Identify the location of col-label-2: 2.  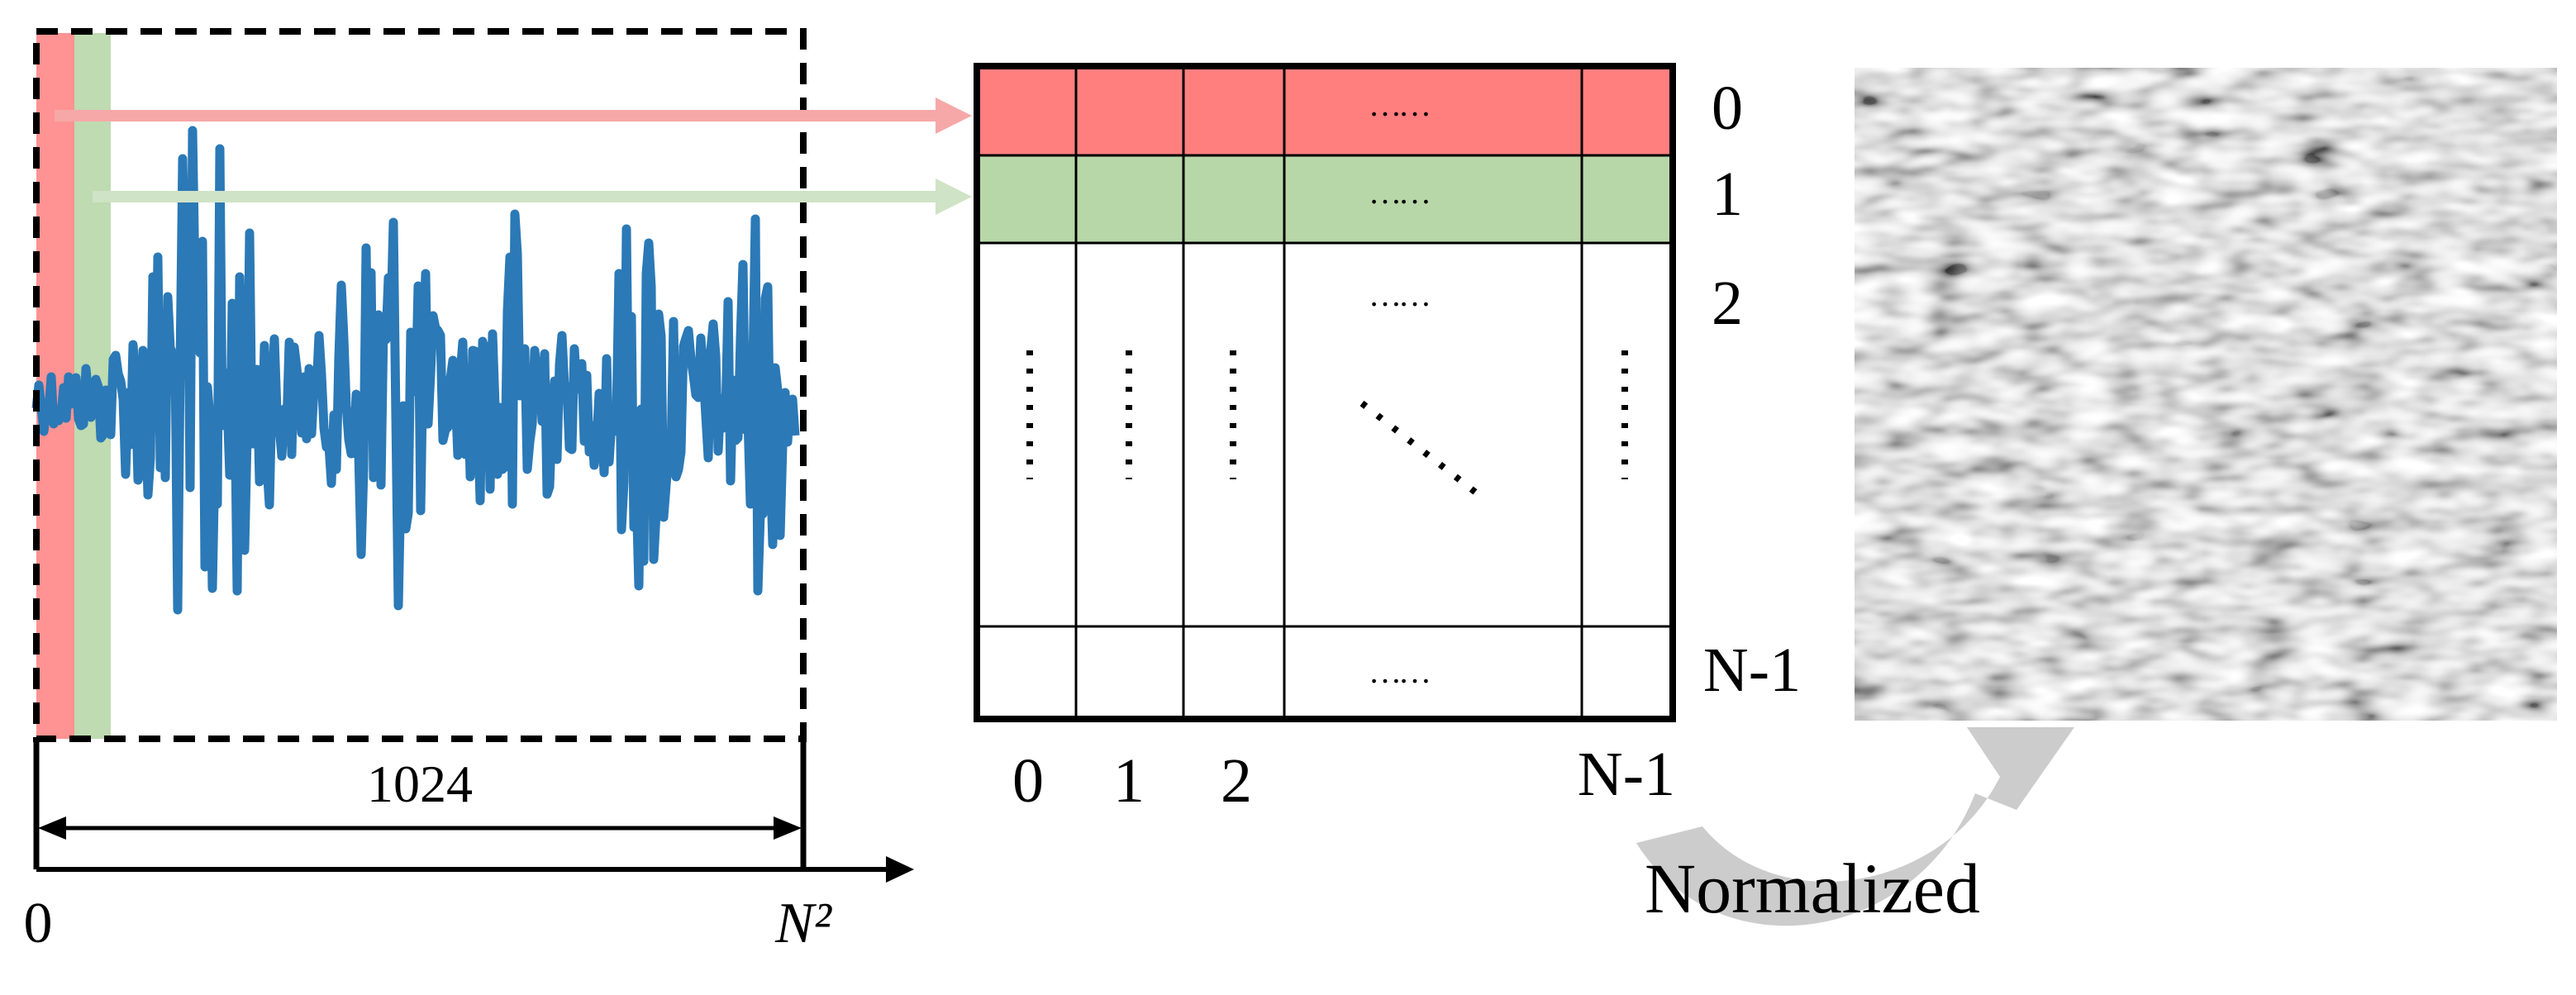
(1237, 781).